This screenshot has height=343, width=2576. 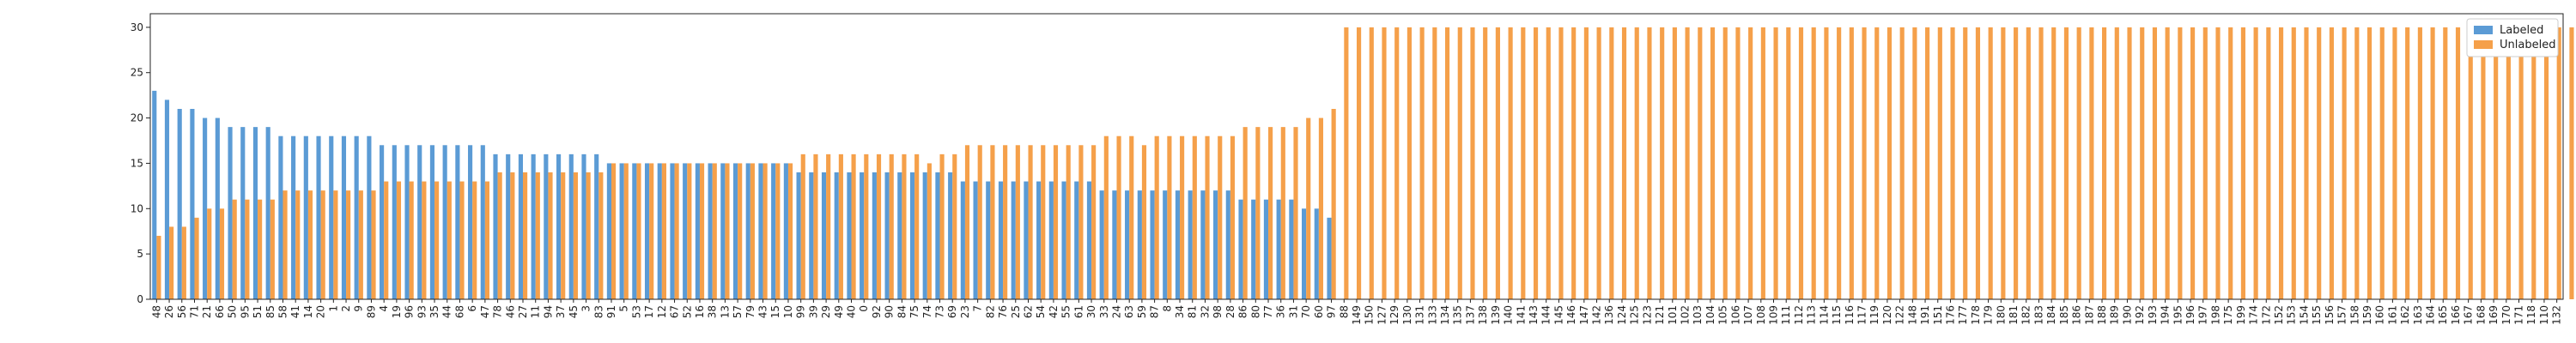 I want to click on x-tick-label: 41, so click(x=295, y=311).